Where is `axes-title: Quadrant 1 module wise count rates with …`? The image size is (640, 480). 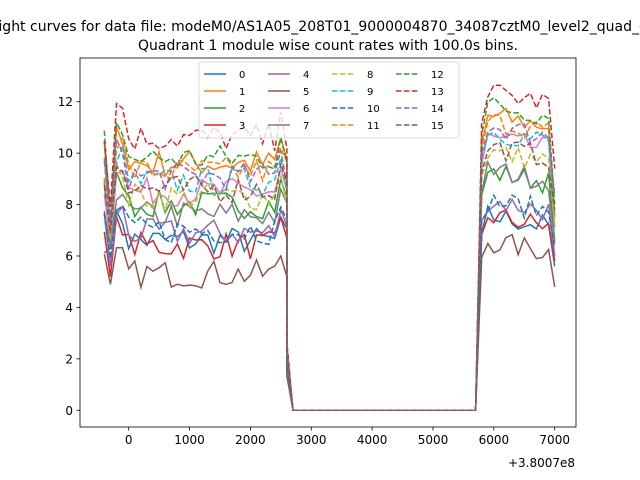
axes-title: Quadrant 1 module wise count rates with … is located at coordinates (328, 46).